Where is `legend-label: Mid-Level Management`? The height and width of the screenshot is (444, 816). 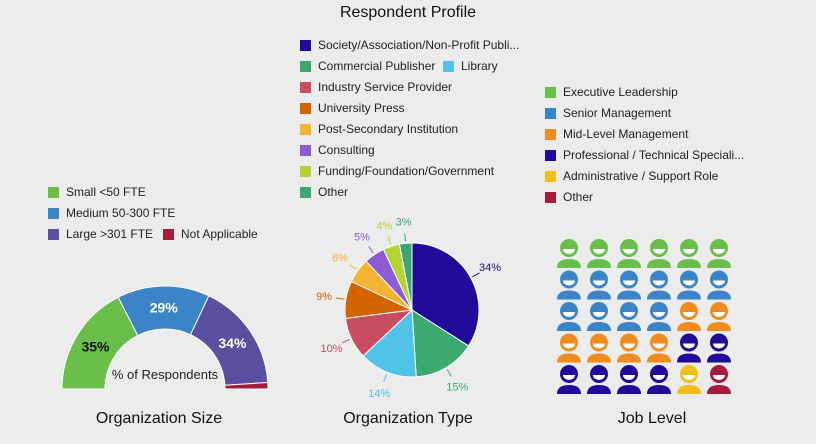
legend-label: Mid-Level Management is located at coordinates (626, 134).